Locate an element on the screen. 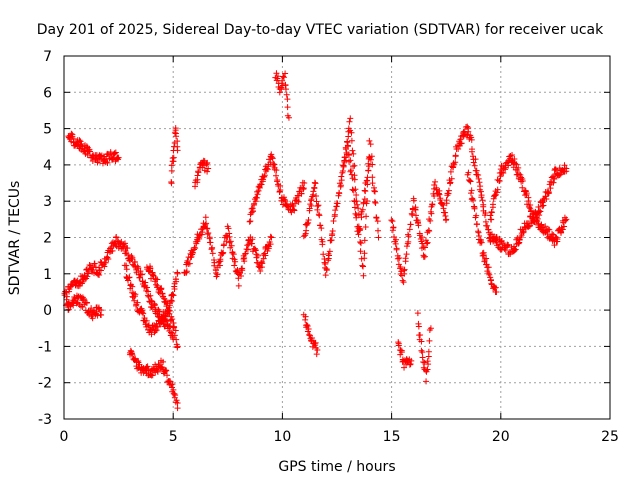 The height and width of the screenshot is (480, 640). y-tick-label: -3 is located at coordinates (45, 420).